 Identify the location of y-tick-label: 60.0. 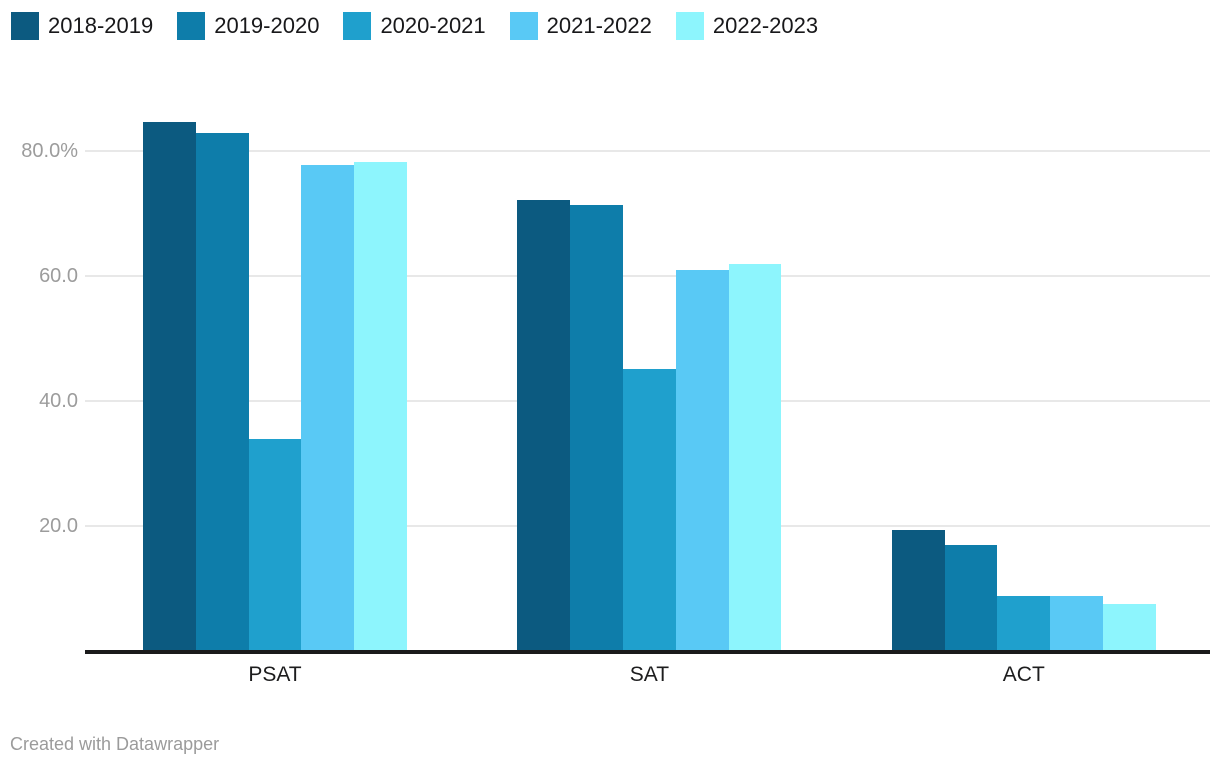
(58, 276).